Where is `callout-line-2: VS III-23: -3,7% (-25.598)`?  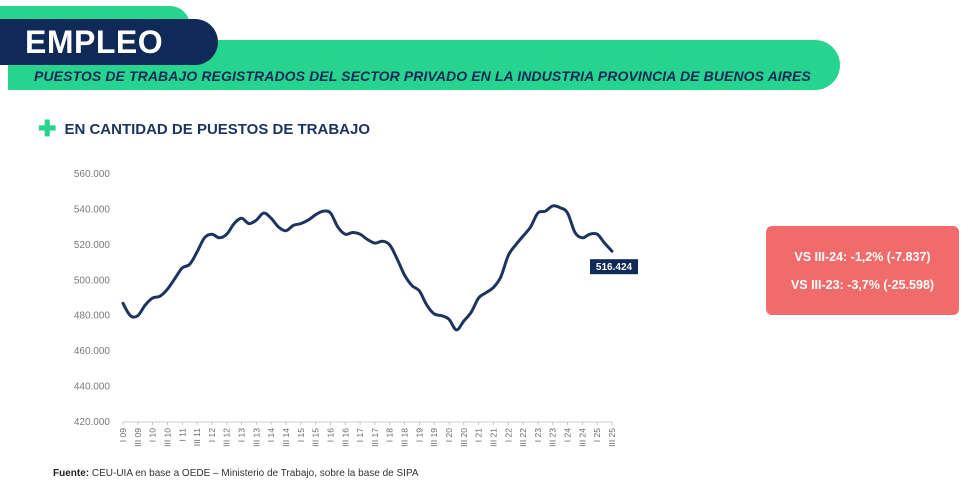 callout-line-2: VS III-23: -3,7% (-25.598) is located at coordinates (862, 284).